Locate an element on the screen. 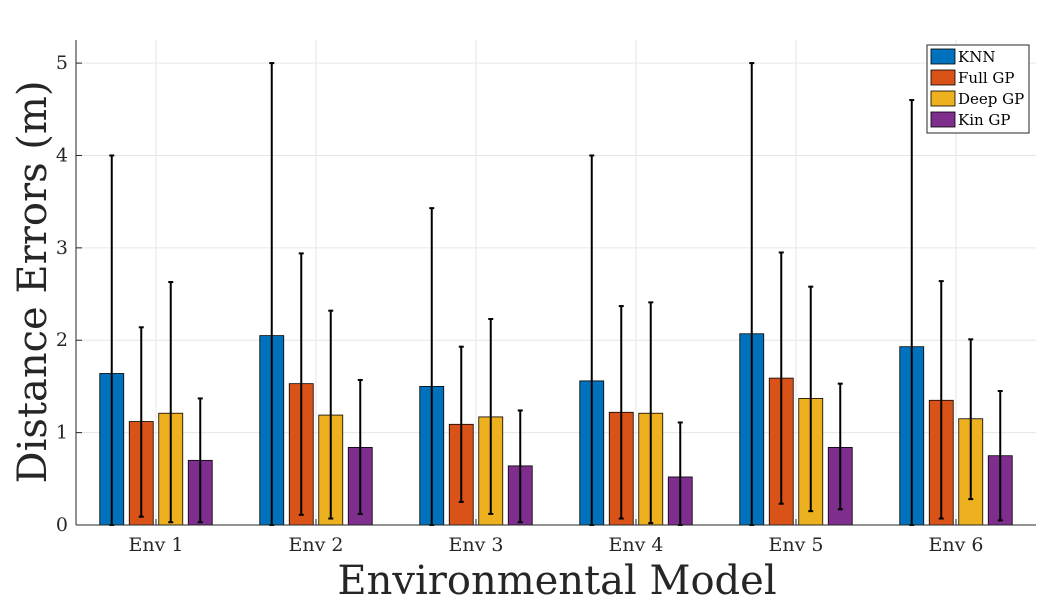  y-tick-label: 0 is located at coordinates (62, 525).